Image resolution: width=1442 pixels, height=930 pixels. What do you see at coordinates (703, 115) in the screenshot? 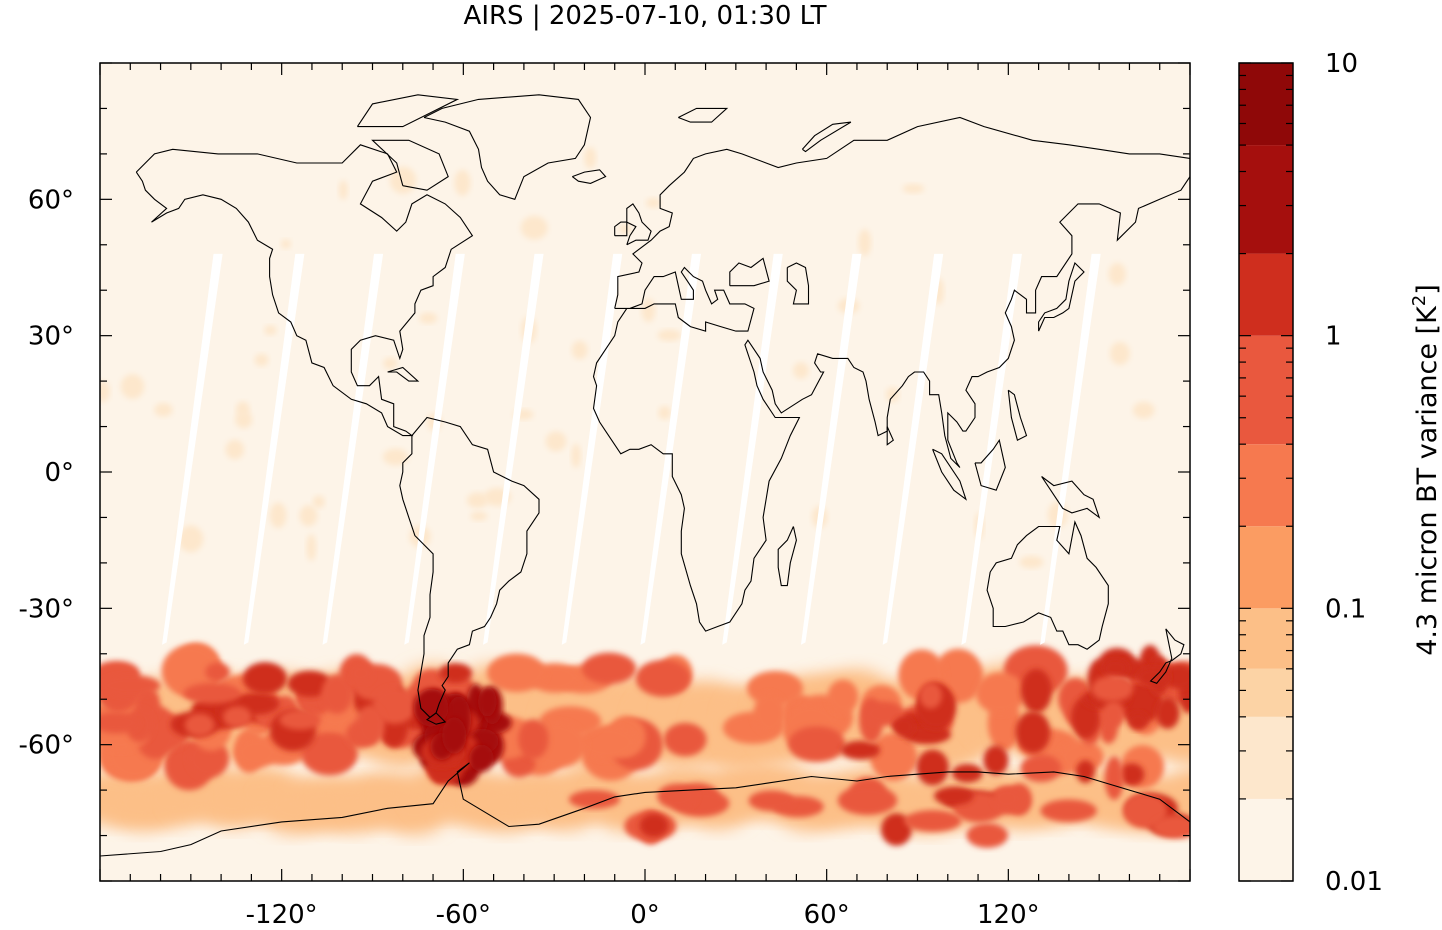
I see `svalbard-coast` at bounding box center [703, 115].